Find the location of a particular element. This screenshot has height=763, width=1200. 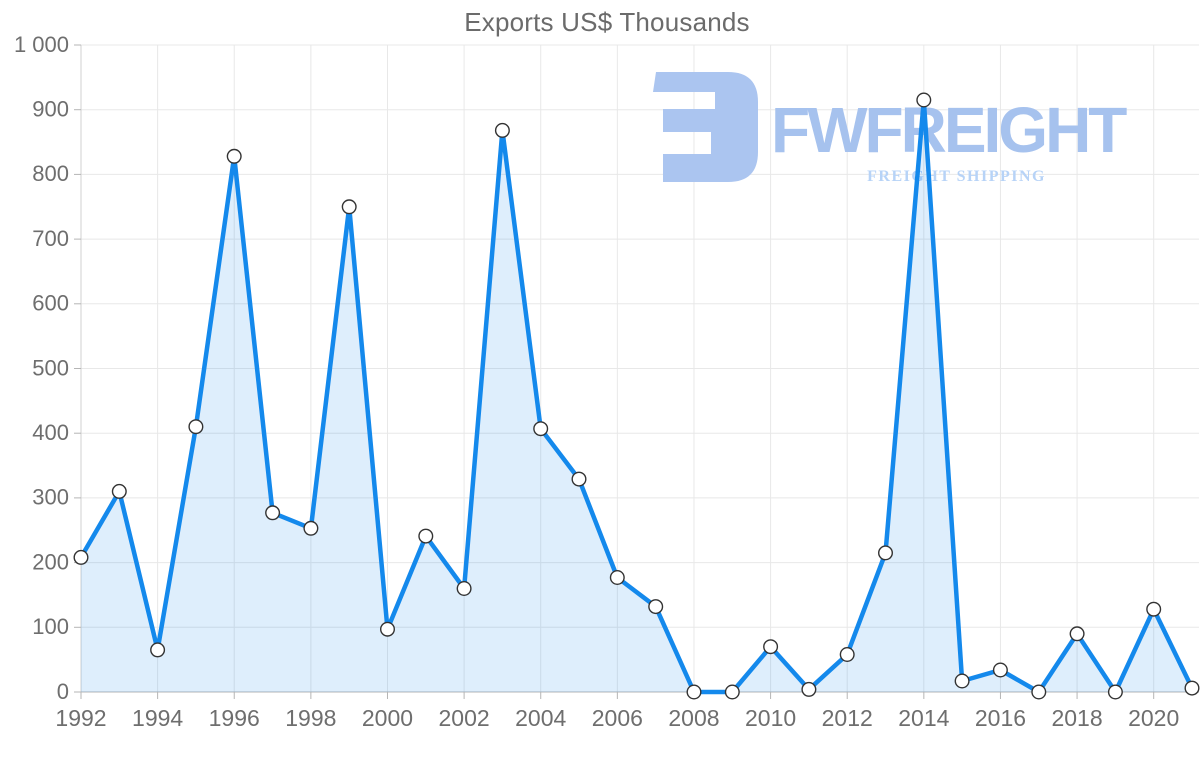

y-axis-label: 200 is located at coordinates (50, 561).